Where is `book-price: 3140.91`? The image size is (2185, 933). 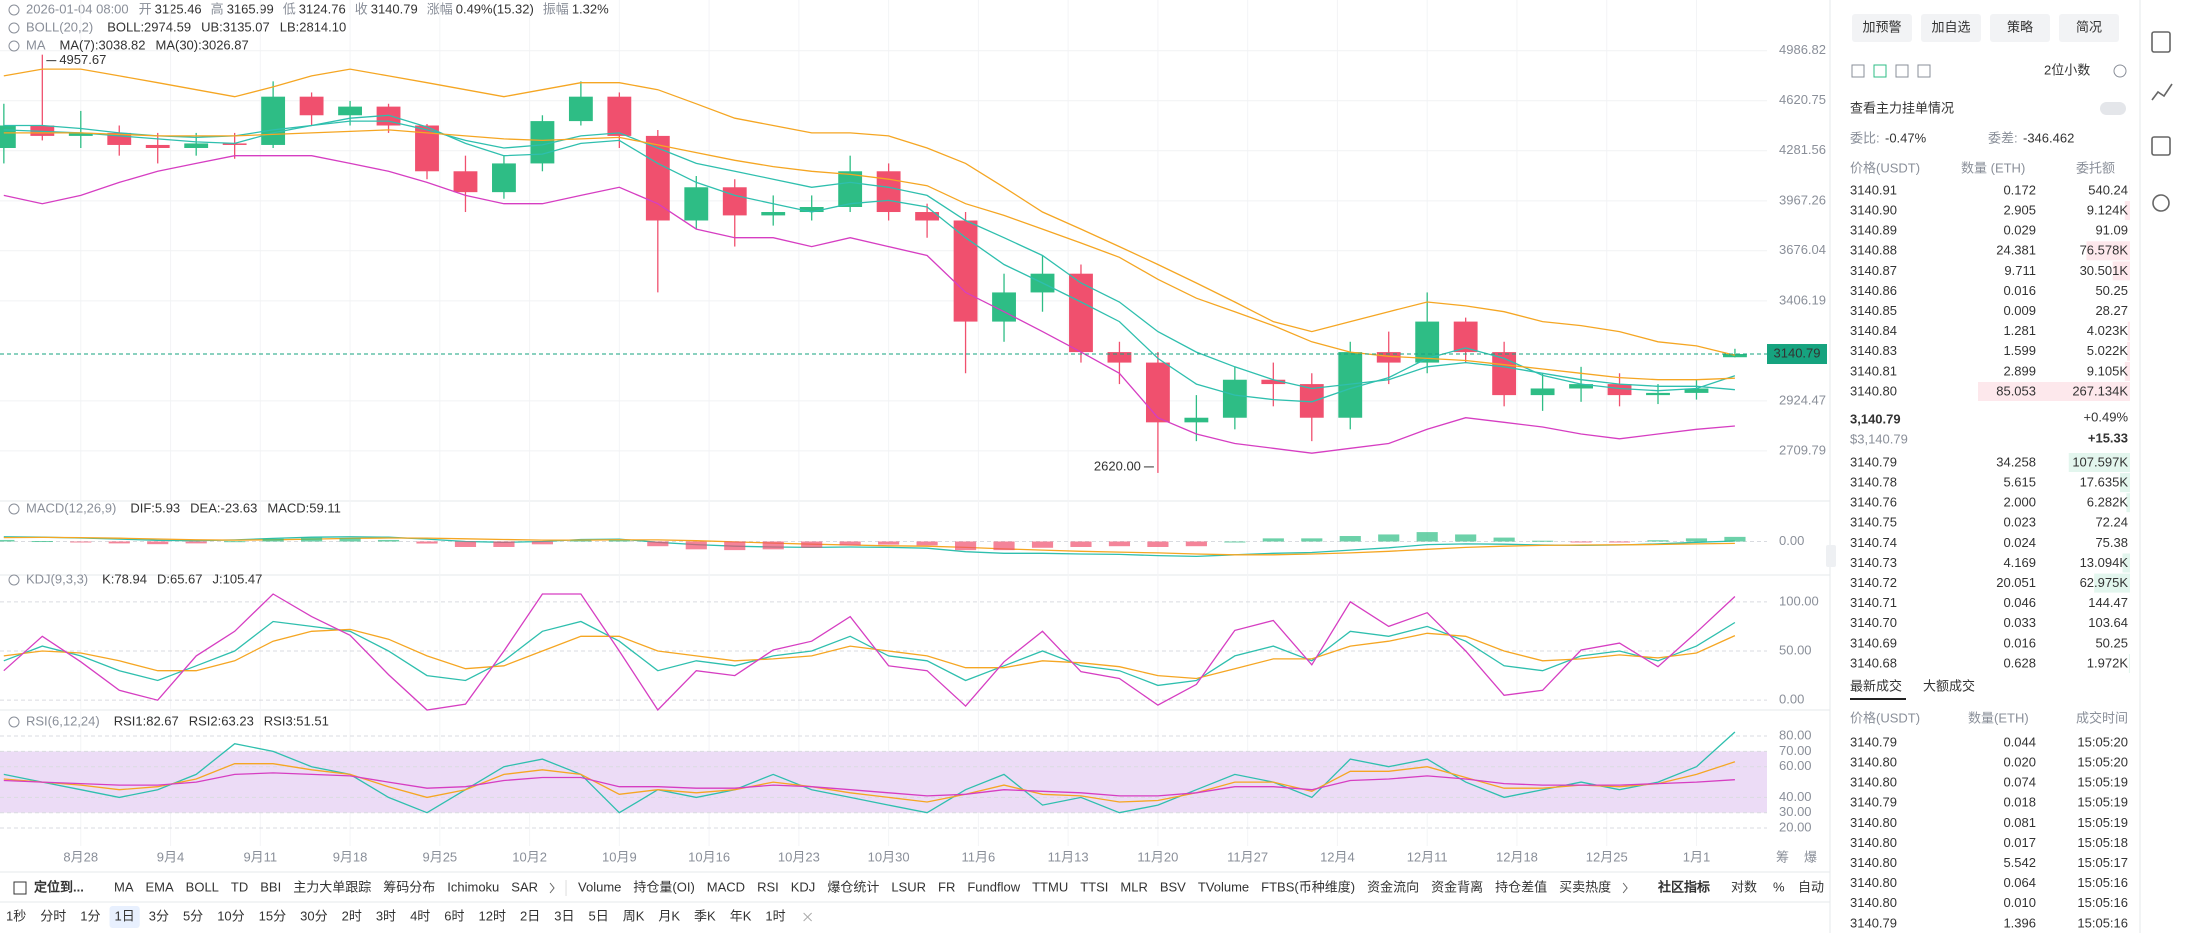 book-price: 3140.91 is located at coordinates (1873, 189).